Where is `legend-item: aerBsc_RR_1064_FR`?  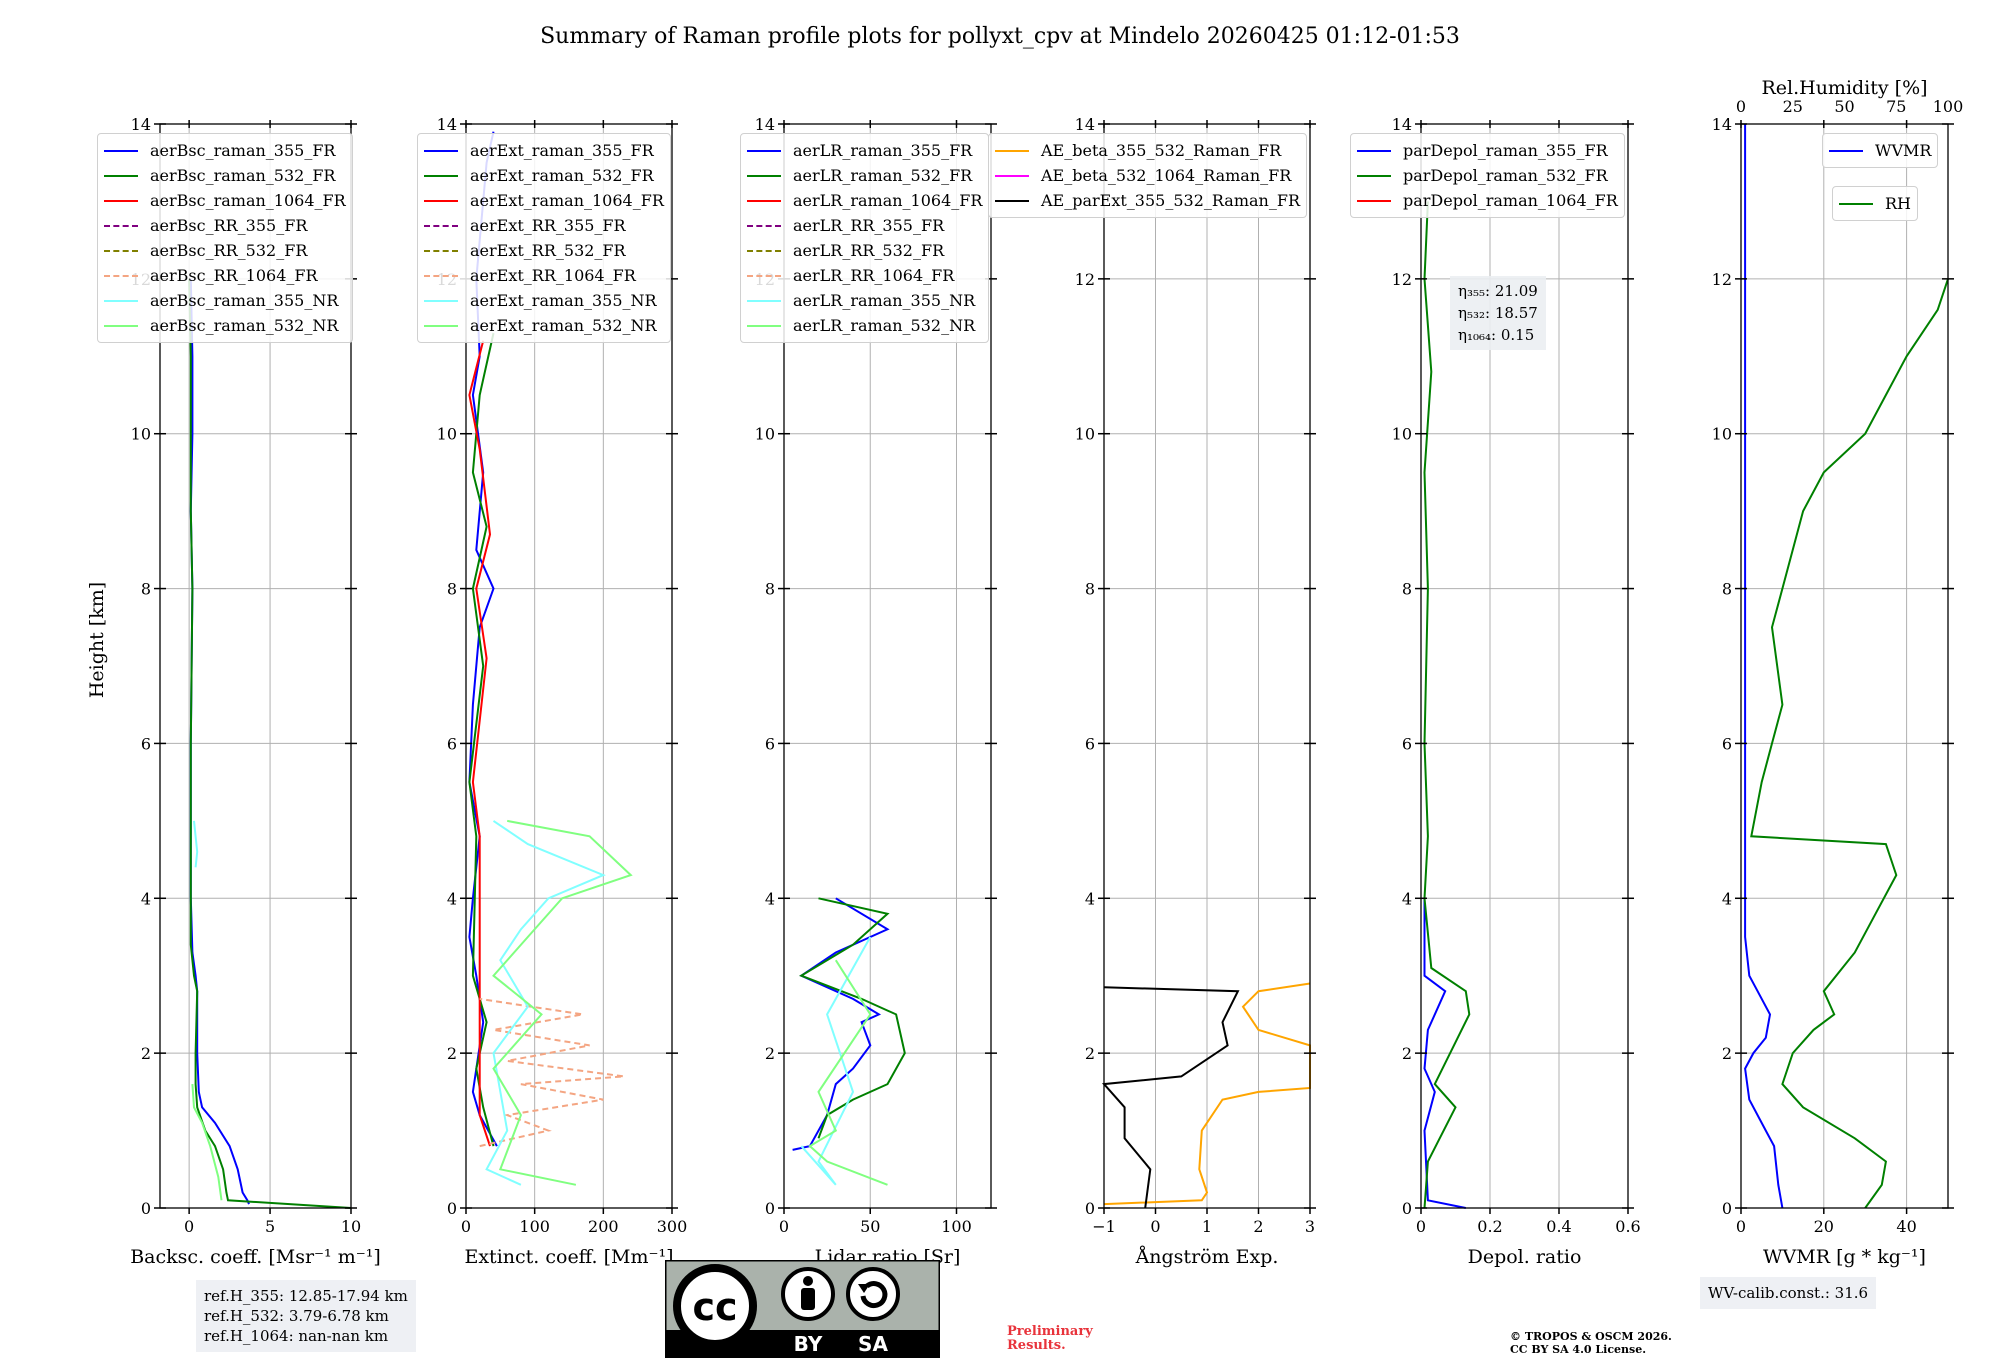 legend-item: aerBsc_RR_1064_FR is located at coordinates (225, 275).